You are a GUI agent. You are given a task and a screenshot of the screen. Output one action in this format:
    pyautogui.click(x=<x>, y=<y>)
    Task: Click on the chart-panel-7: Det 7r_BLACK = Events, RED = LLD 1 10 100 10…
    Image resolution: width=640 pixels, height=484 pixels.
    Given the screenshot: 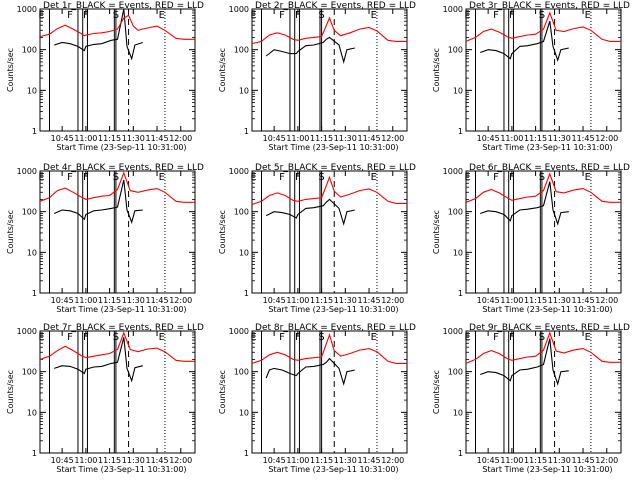 What is the action you would take?
    pyautogui.click(x=105, y=398)
    